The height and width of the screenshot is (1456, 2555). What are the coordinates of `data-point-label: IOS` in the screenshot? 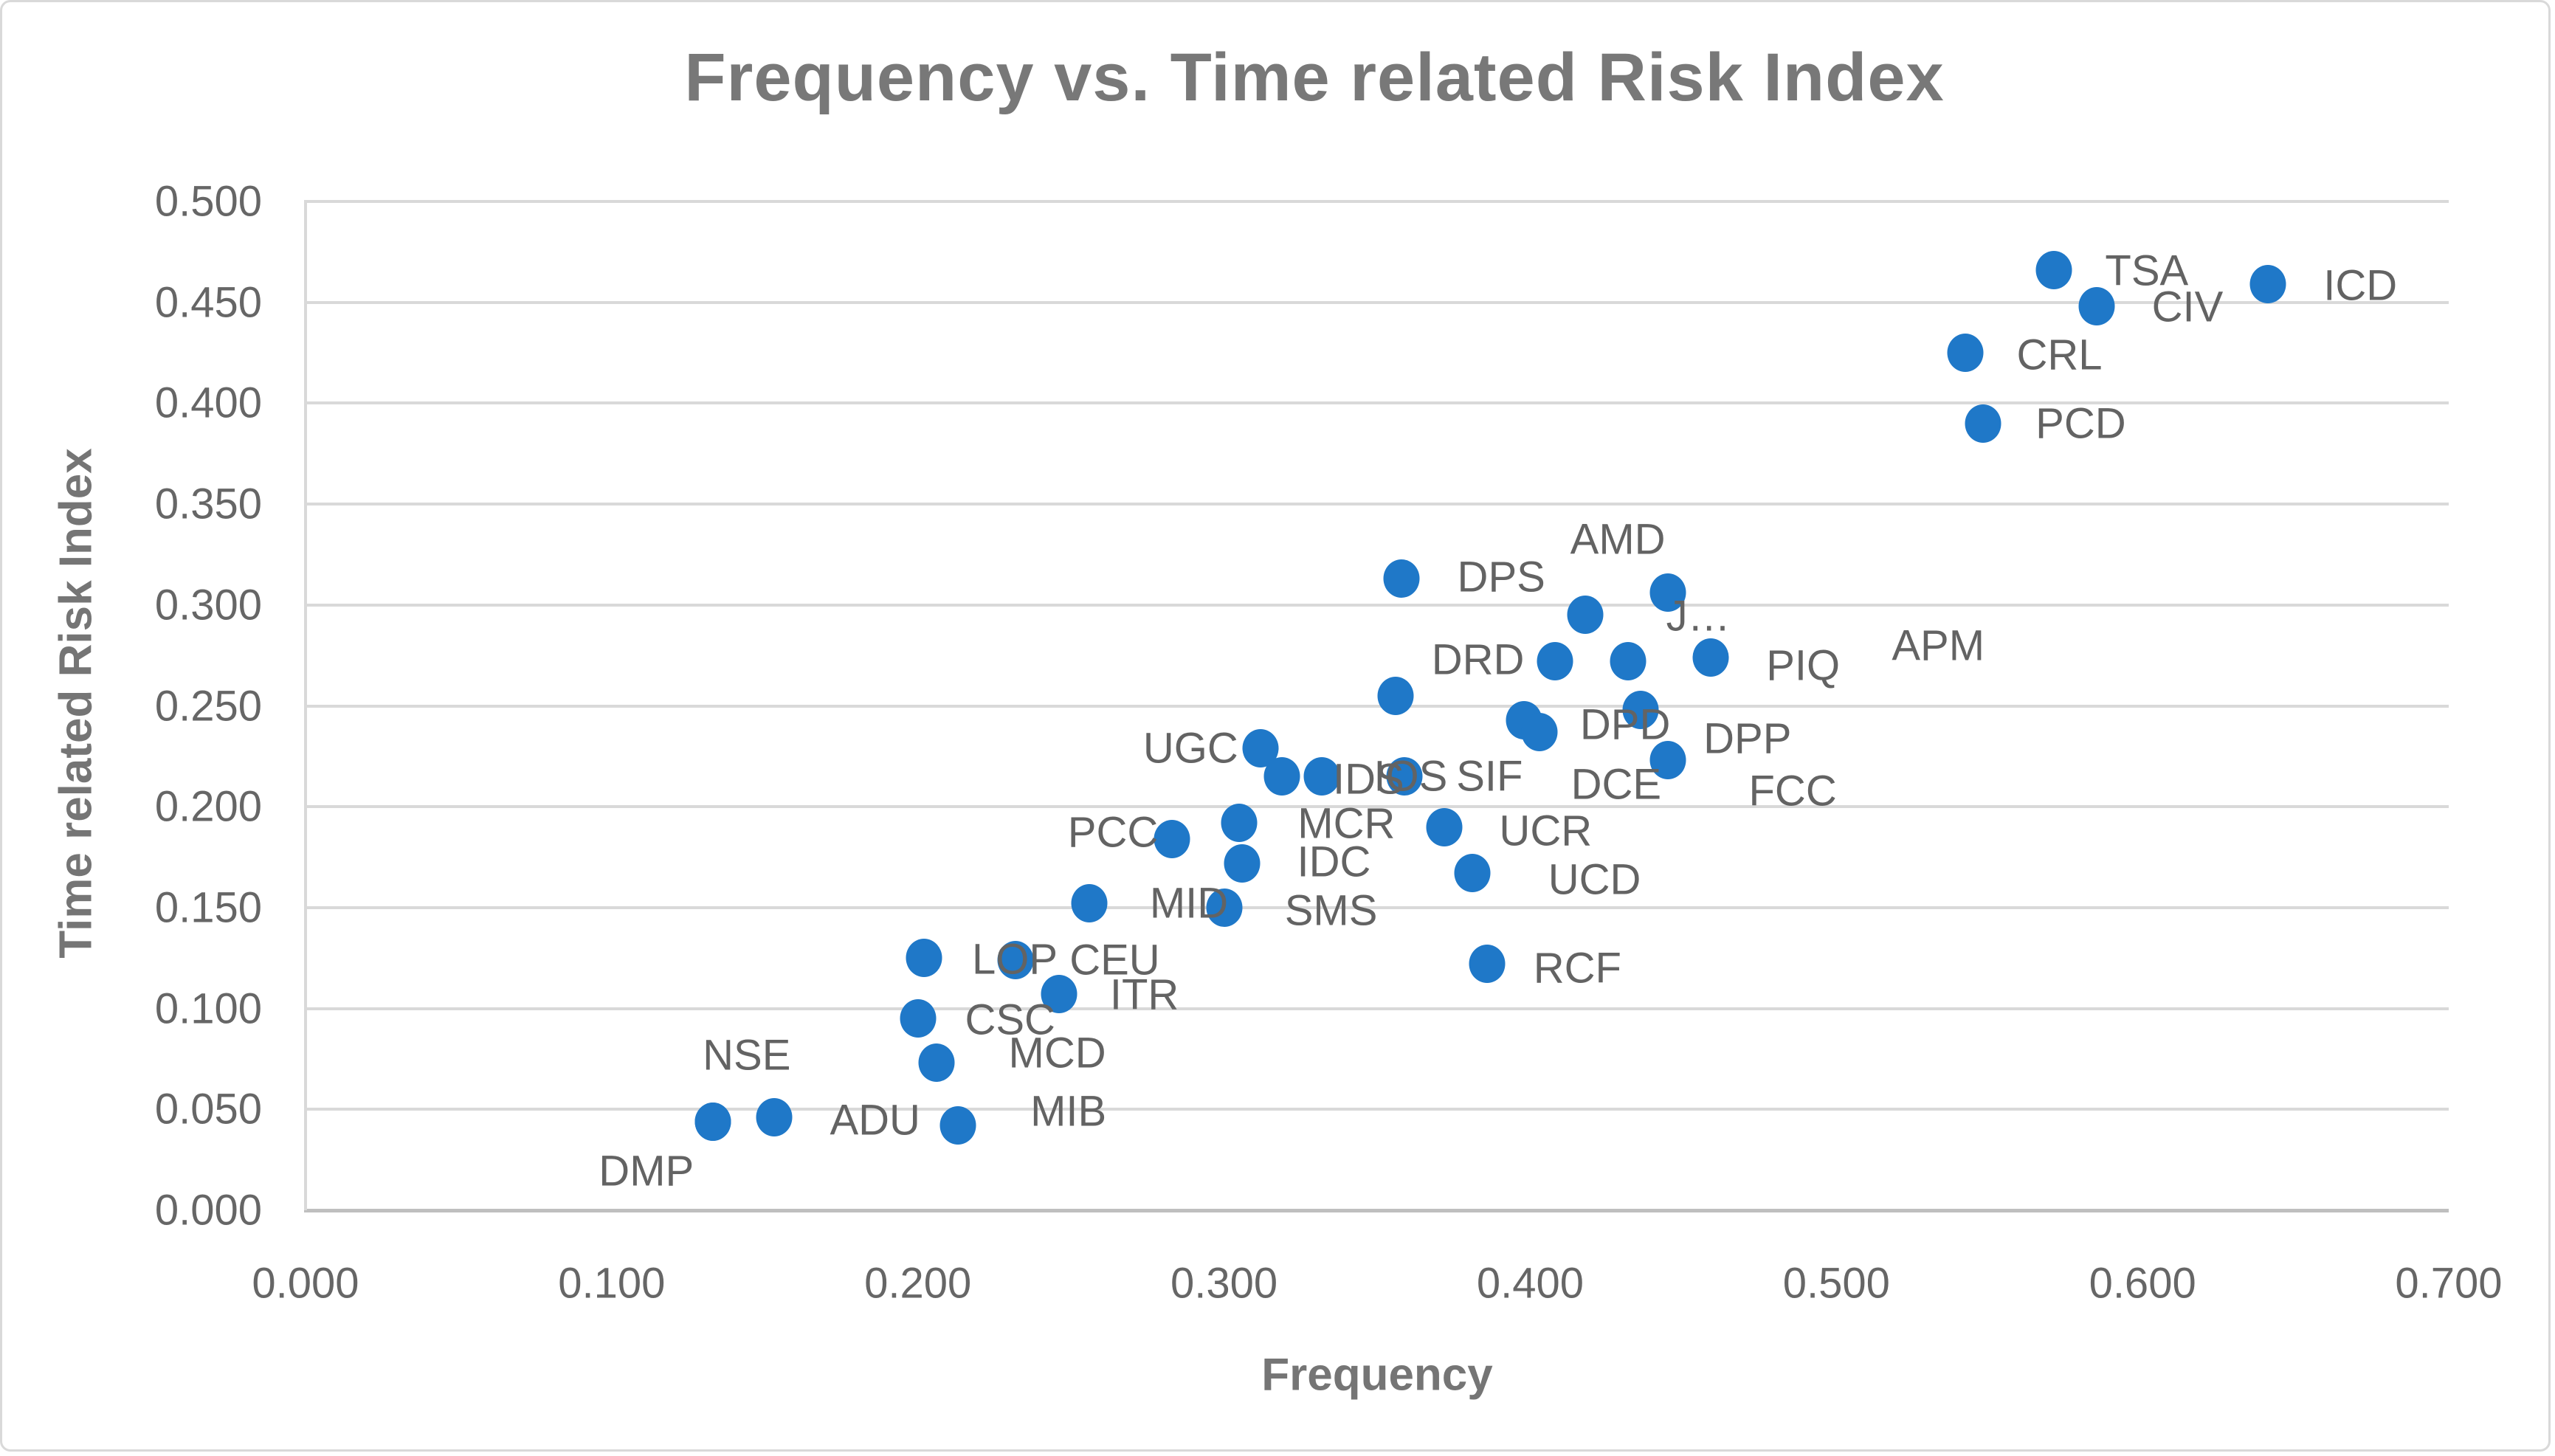 It's located at (1410, 776).